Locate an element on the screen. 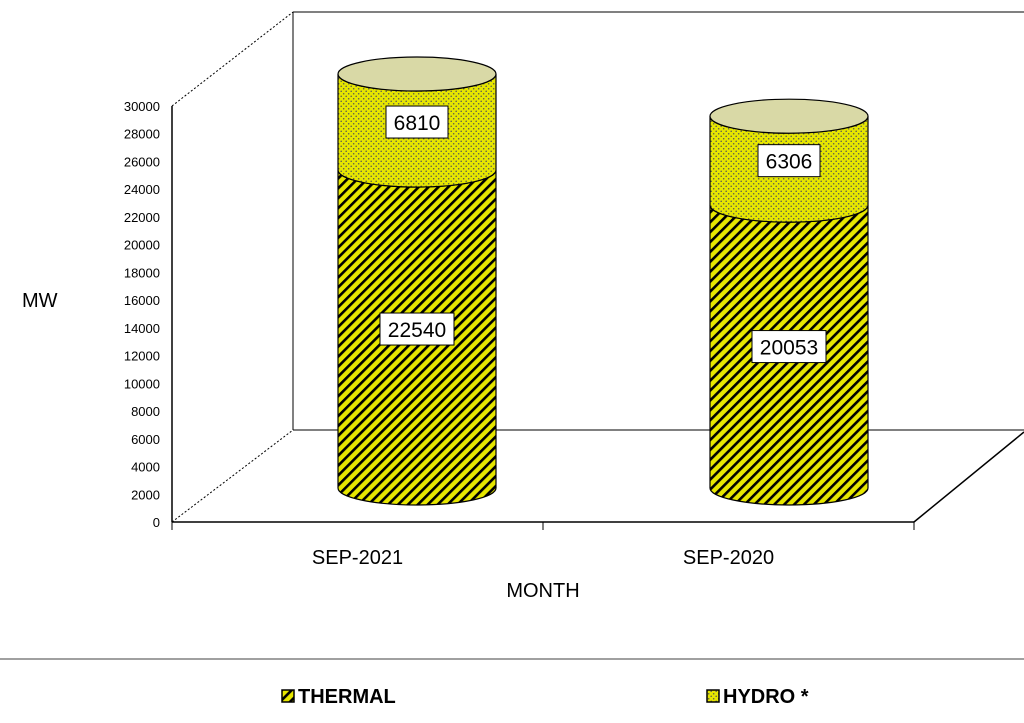 The width and height of the screenshot is (1024, 723). y-tick-label: 20000 is located at coordinates (142, 245).